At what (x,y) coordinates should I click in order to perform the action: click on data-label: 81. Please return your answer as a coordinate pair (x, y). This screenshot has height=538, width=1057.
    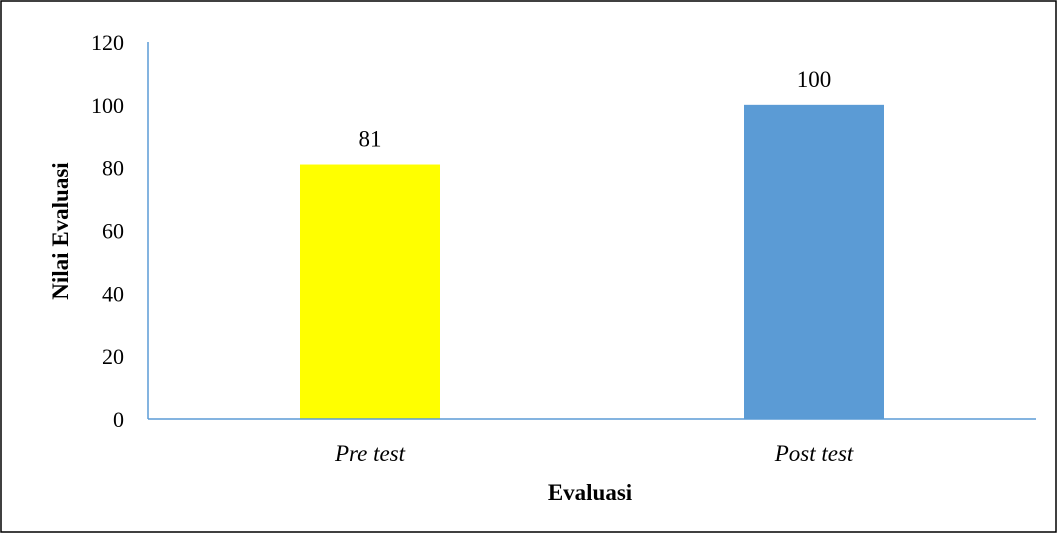
    Looking at the image, I should click on (370, 139).